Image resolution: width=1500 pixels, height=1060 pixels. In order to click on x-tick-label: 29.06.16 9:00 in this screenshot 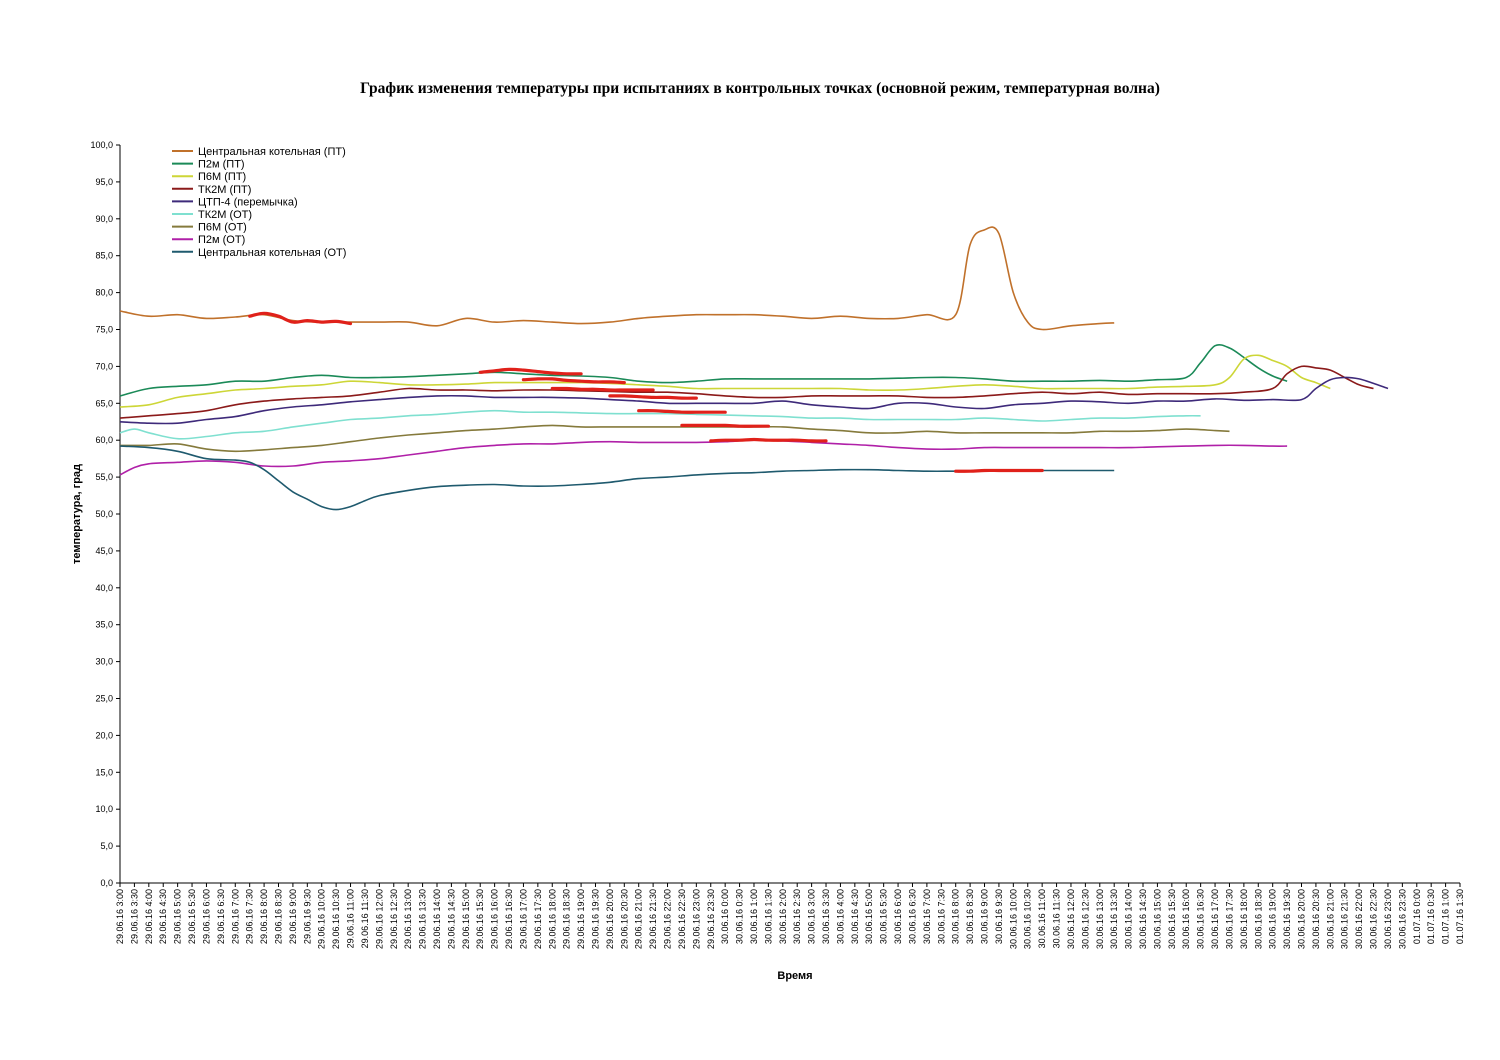, I will do `click(293, 916)`.